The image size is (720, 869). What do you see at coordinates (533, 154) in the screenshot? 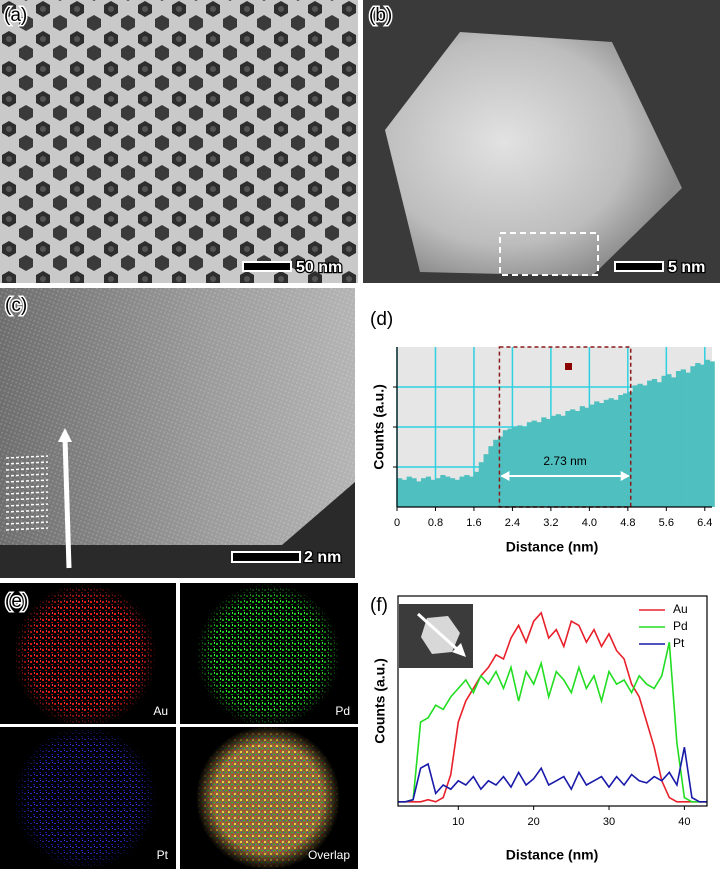
I see `nanocrystal` at bounding box center [533, 154].